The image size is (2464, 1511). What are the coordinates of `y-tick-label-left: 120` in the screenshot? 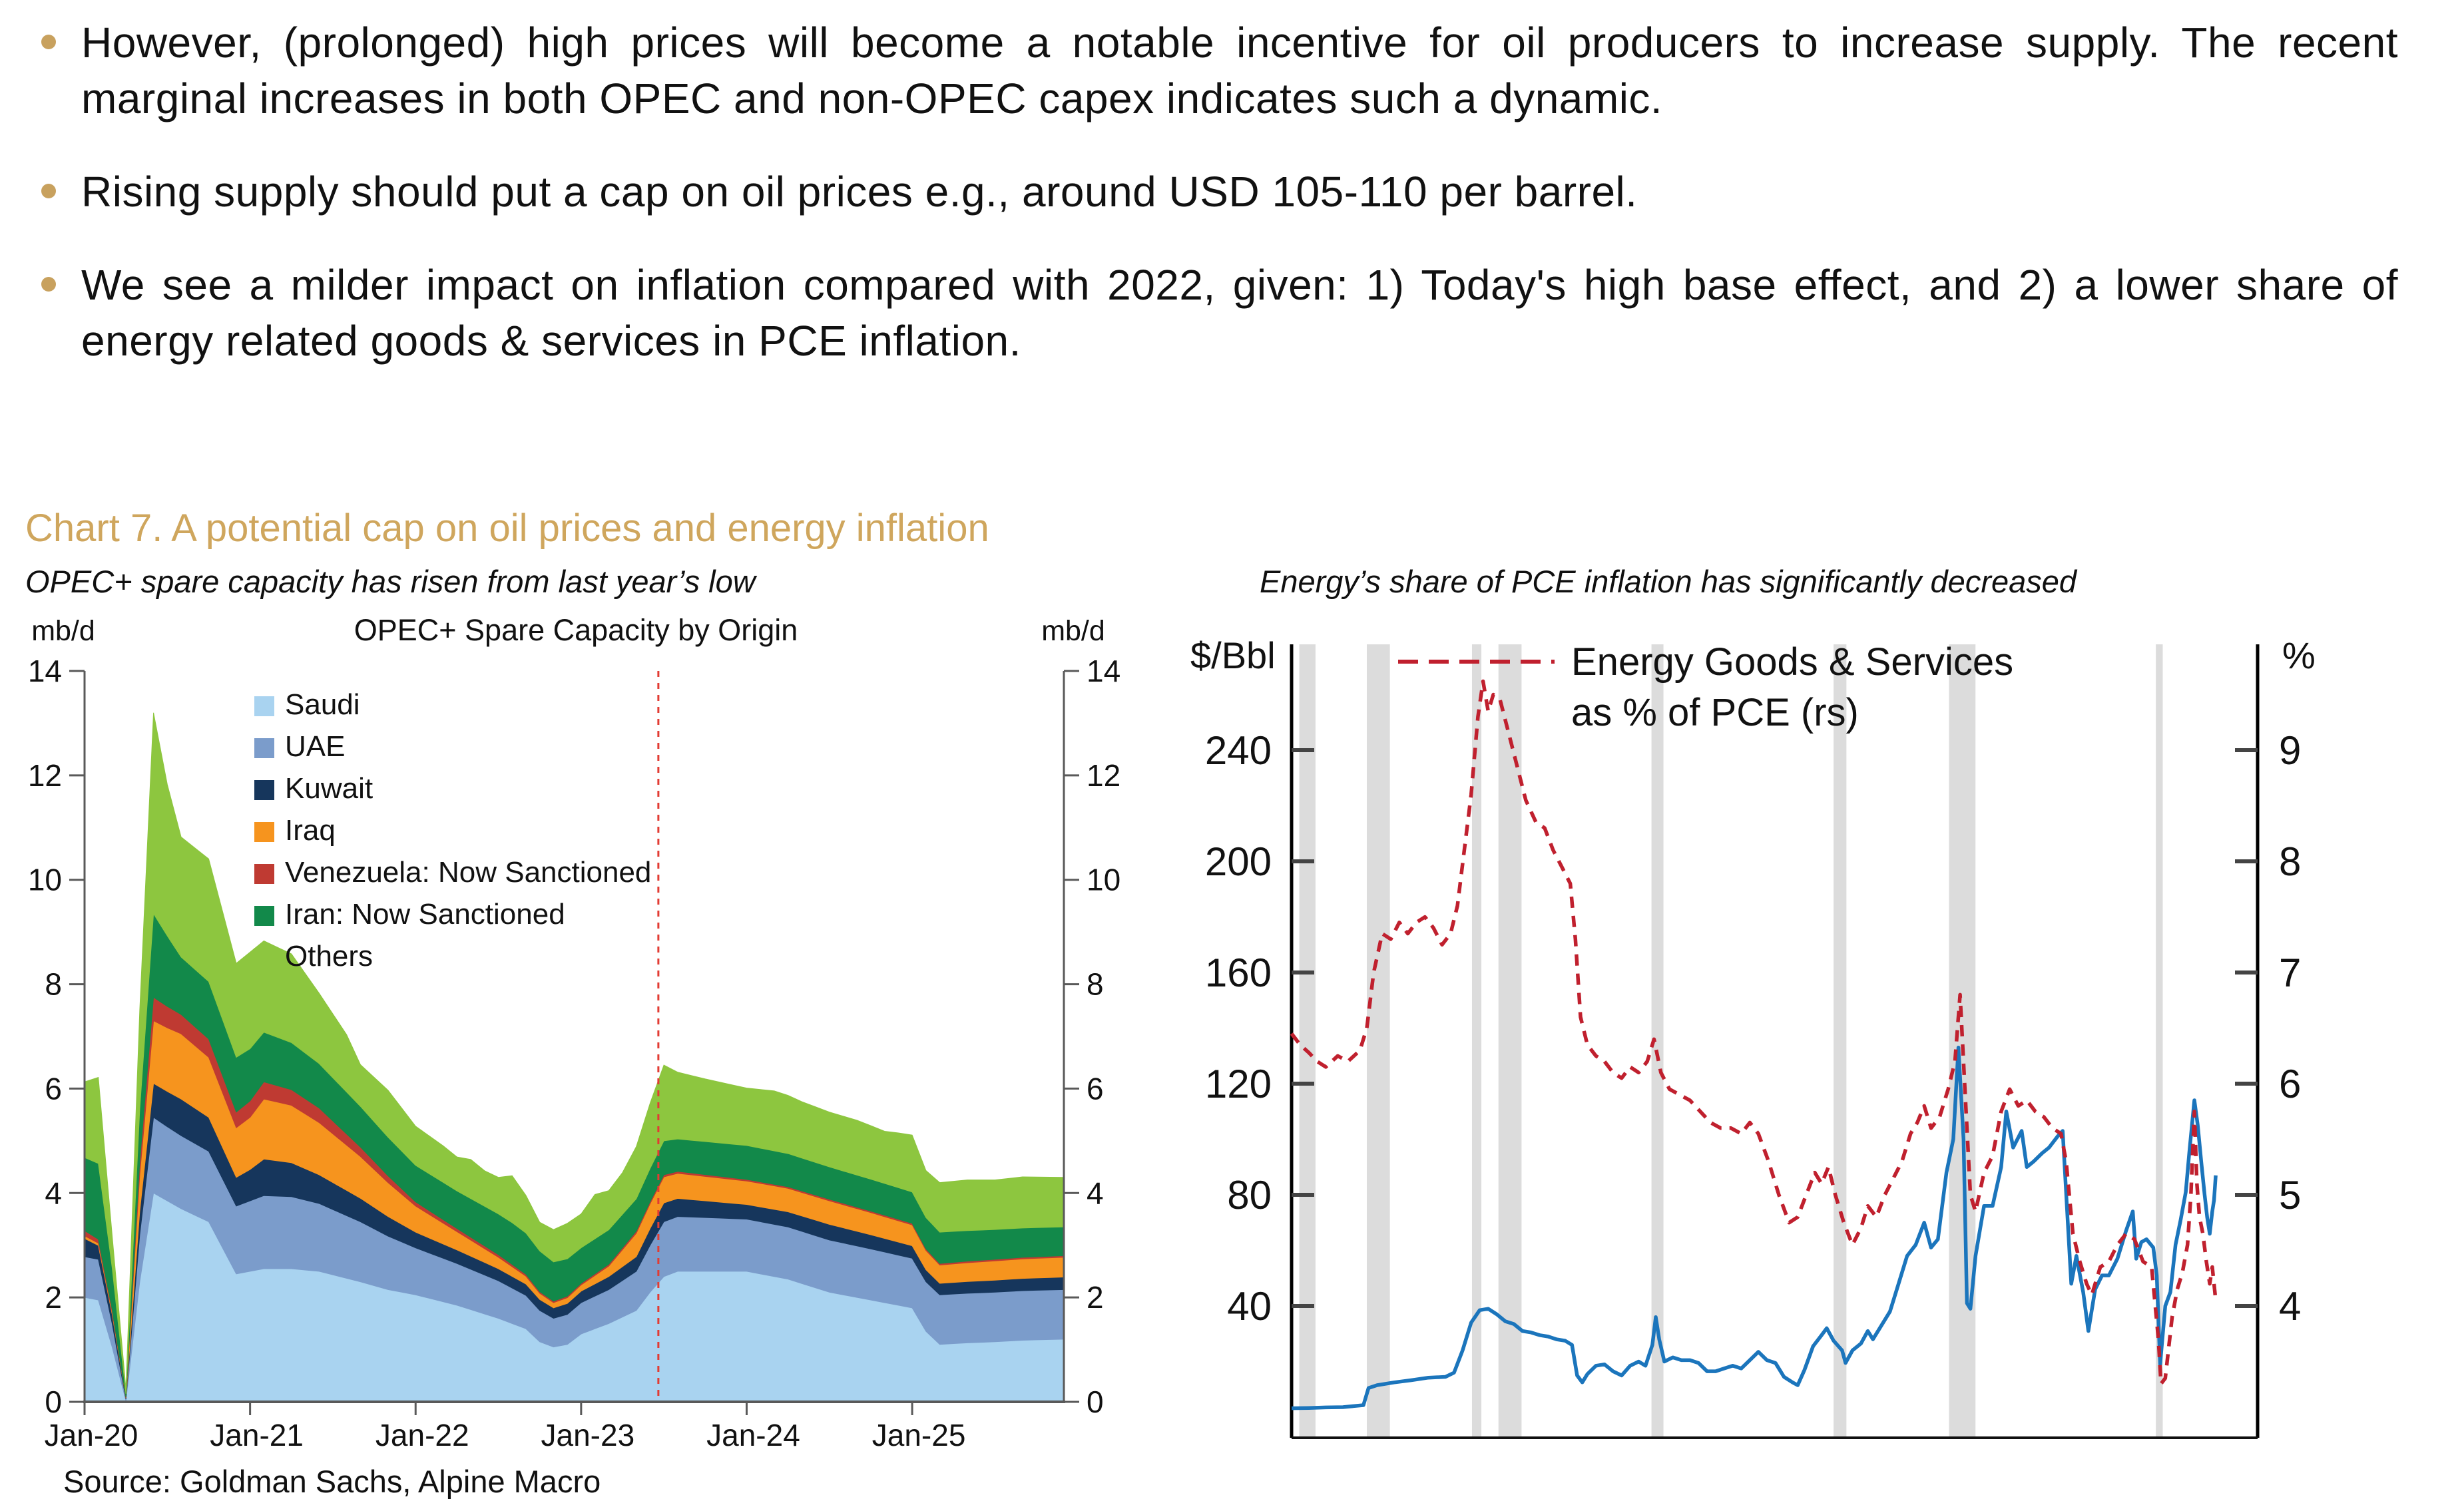 It's located at (1238, 1084).